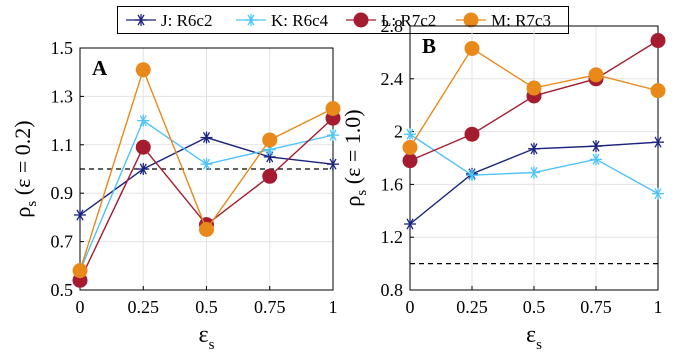 The height and width of the screenshot is (354, 677). I want to click on y-axis-label: ρs (ε = 0.2), so click(25, 168).